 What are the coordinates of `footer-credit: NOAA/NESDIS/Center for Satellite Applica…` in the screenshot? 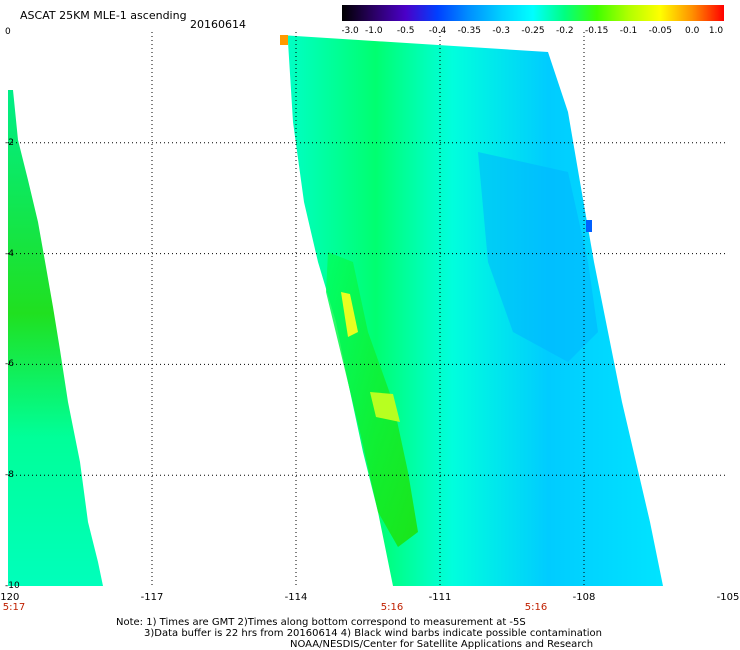 It's located at (442, 644).